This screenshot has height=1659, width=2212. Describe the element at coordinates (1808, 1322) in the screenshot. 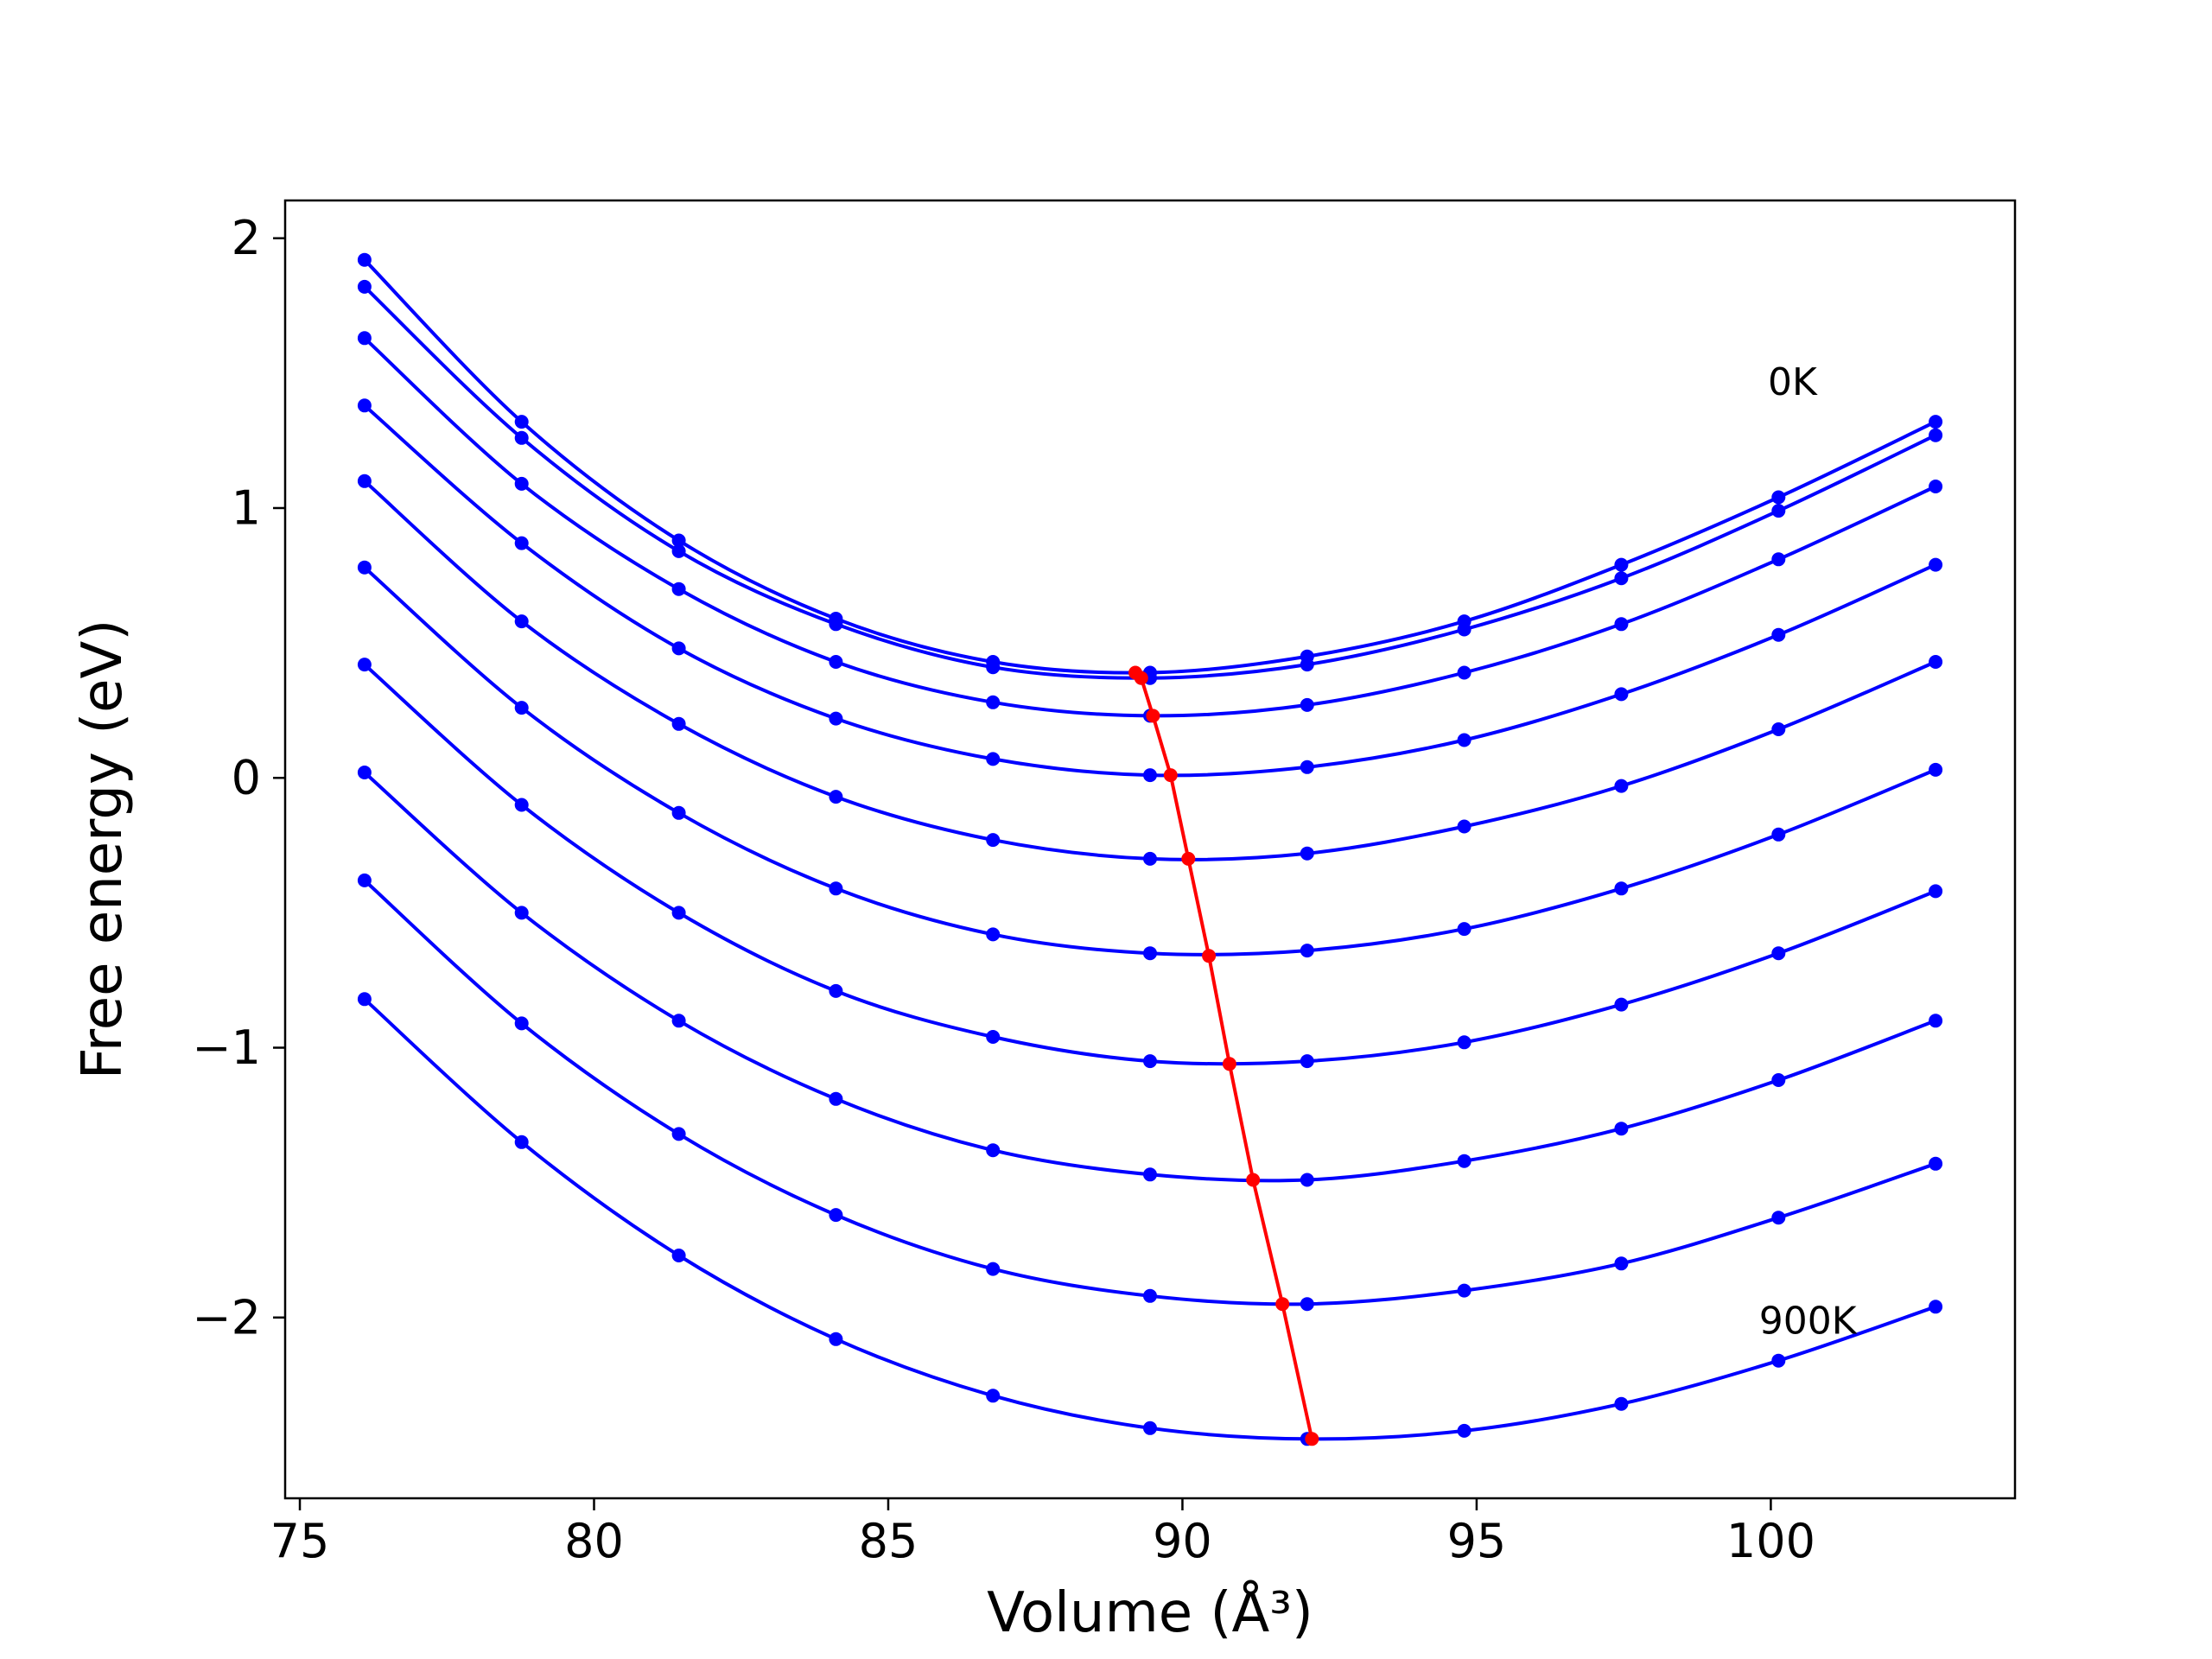

I see `annotation-900K: 900K` at that location.